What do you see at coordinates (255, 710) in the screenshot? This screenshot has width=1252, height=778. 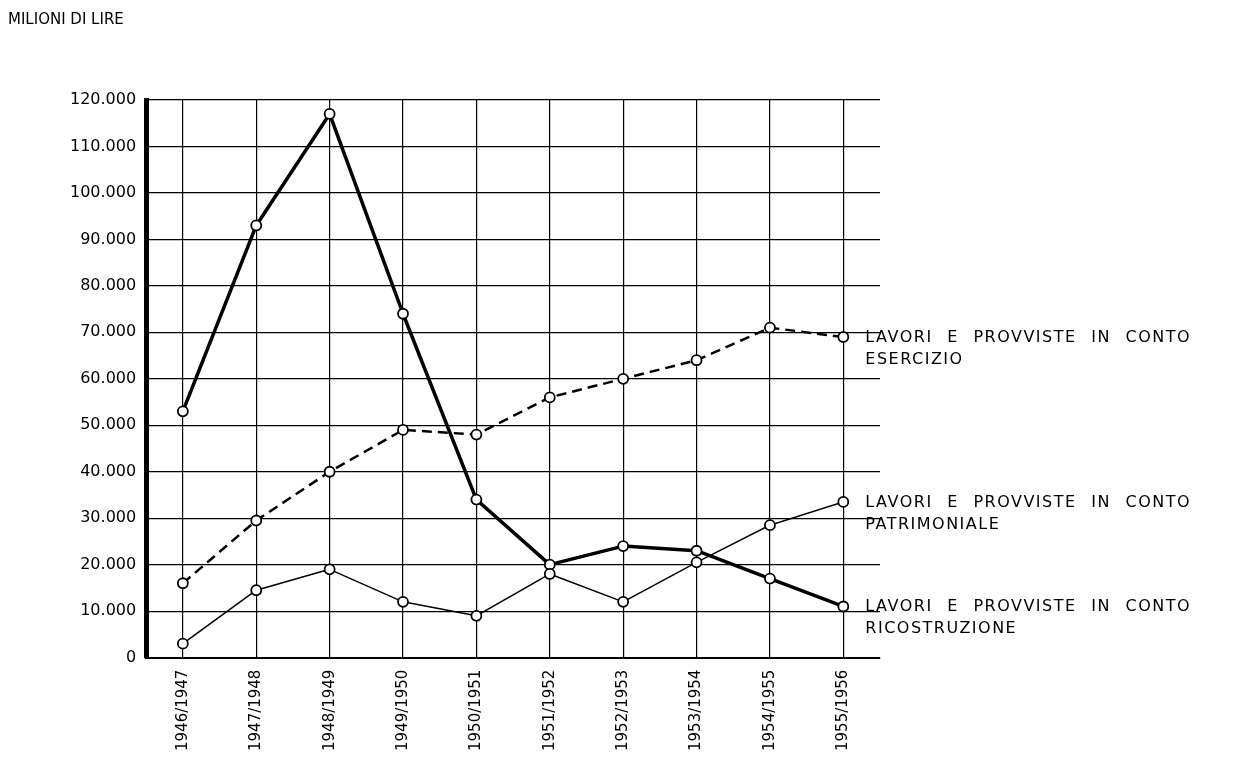 I see `x-tick-label: 1947/1948` at bounding box center [255, 710].